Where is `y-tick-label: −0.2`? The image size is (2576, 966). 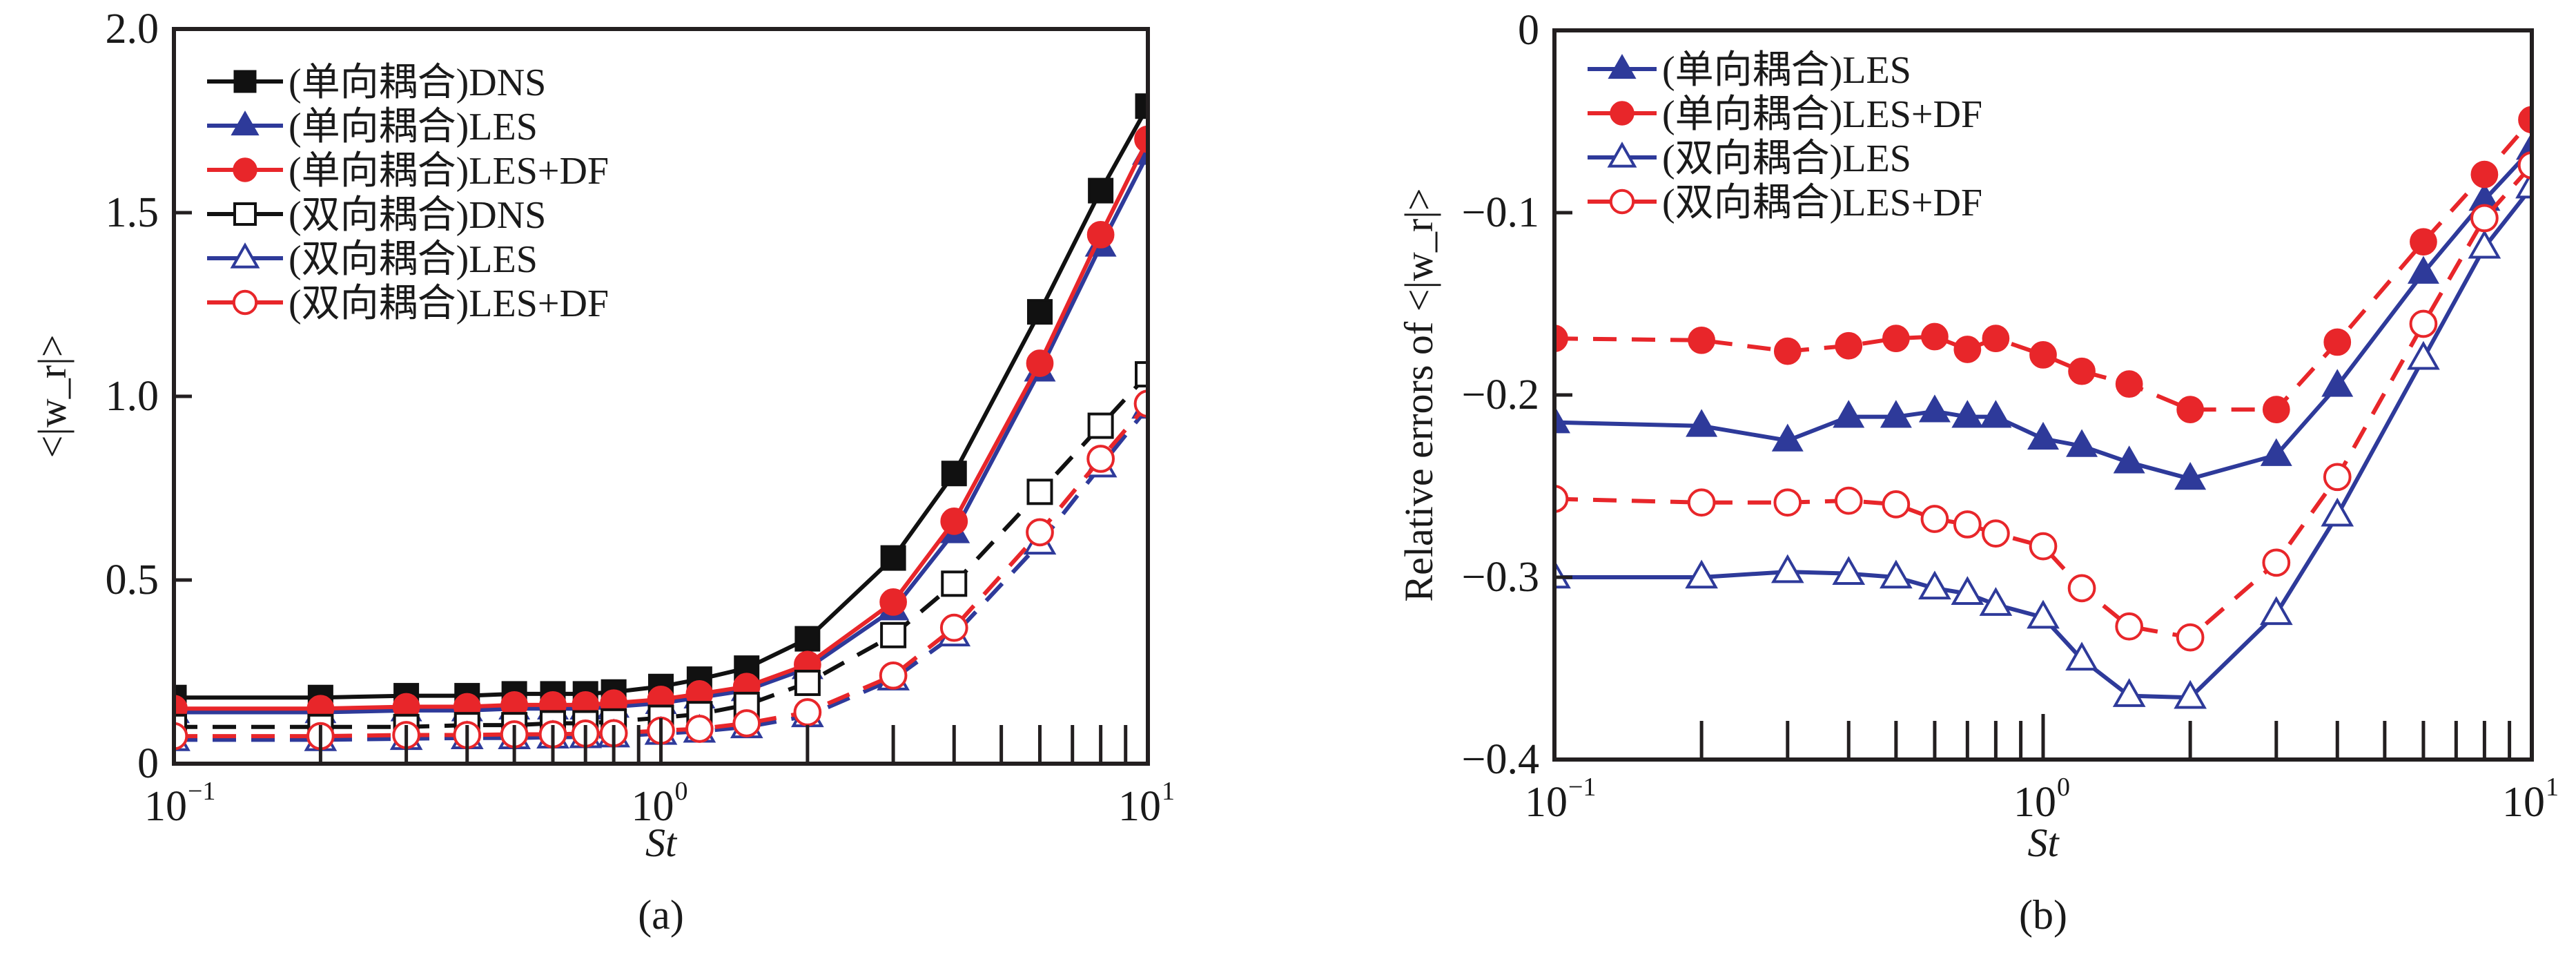 y-tick-label: −0.2 is located at coordinates (1500, 394).